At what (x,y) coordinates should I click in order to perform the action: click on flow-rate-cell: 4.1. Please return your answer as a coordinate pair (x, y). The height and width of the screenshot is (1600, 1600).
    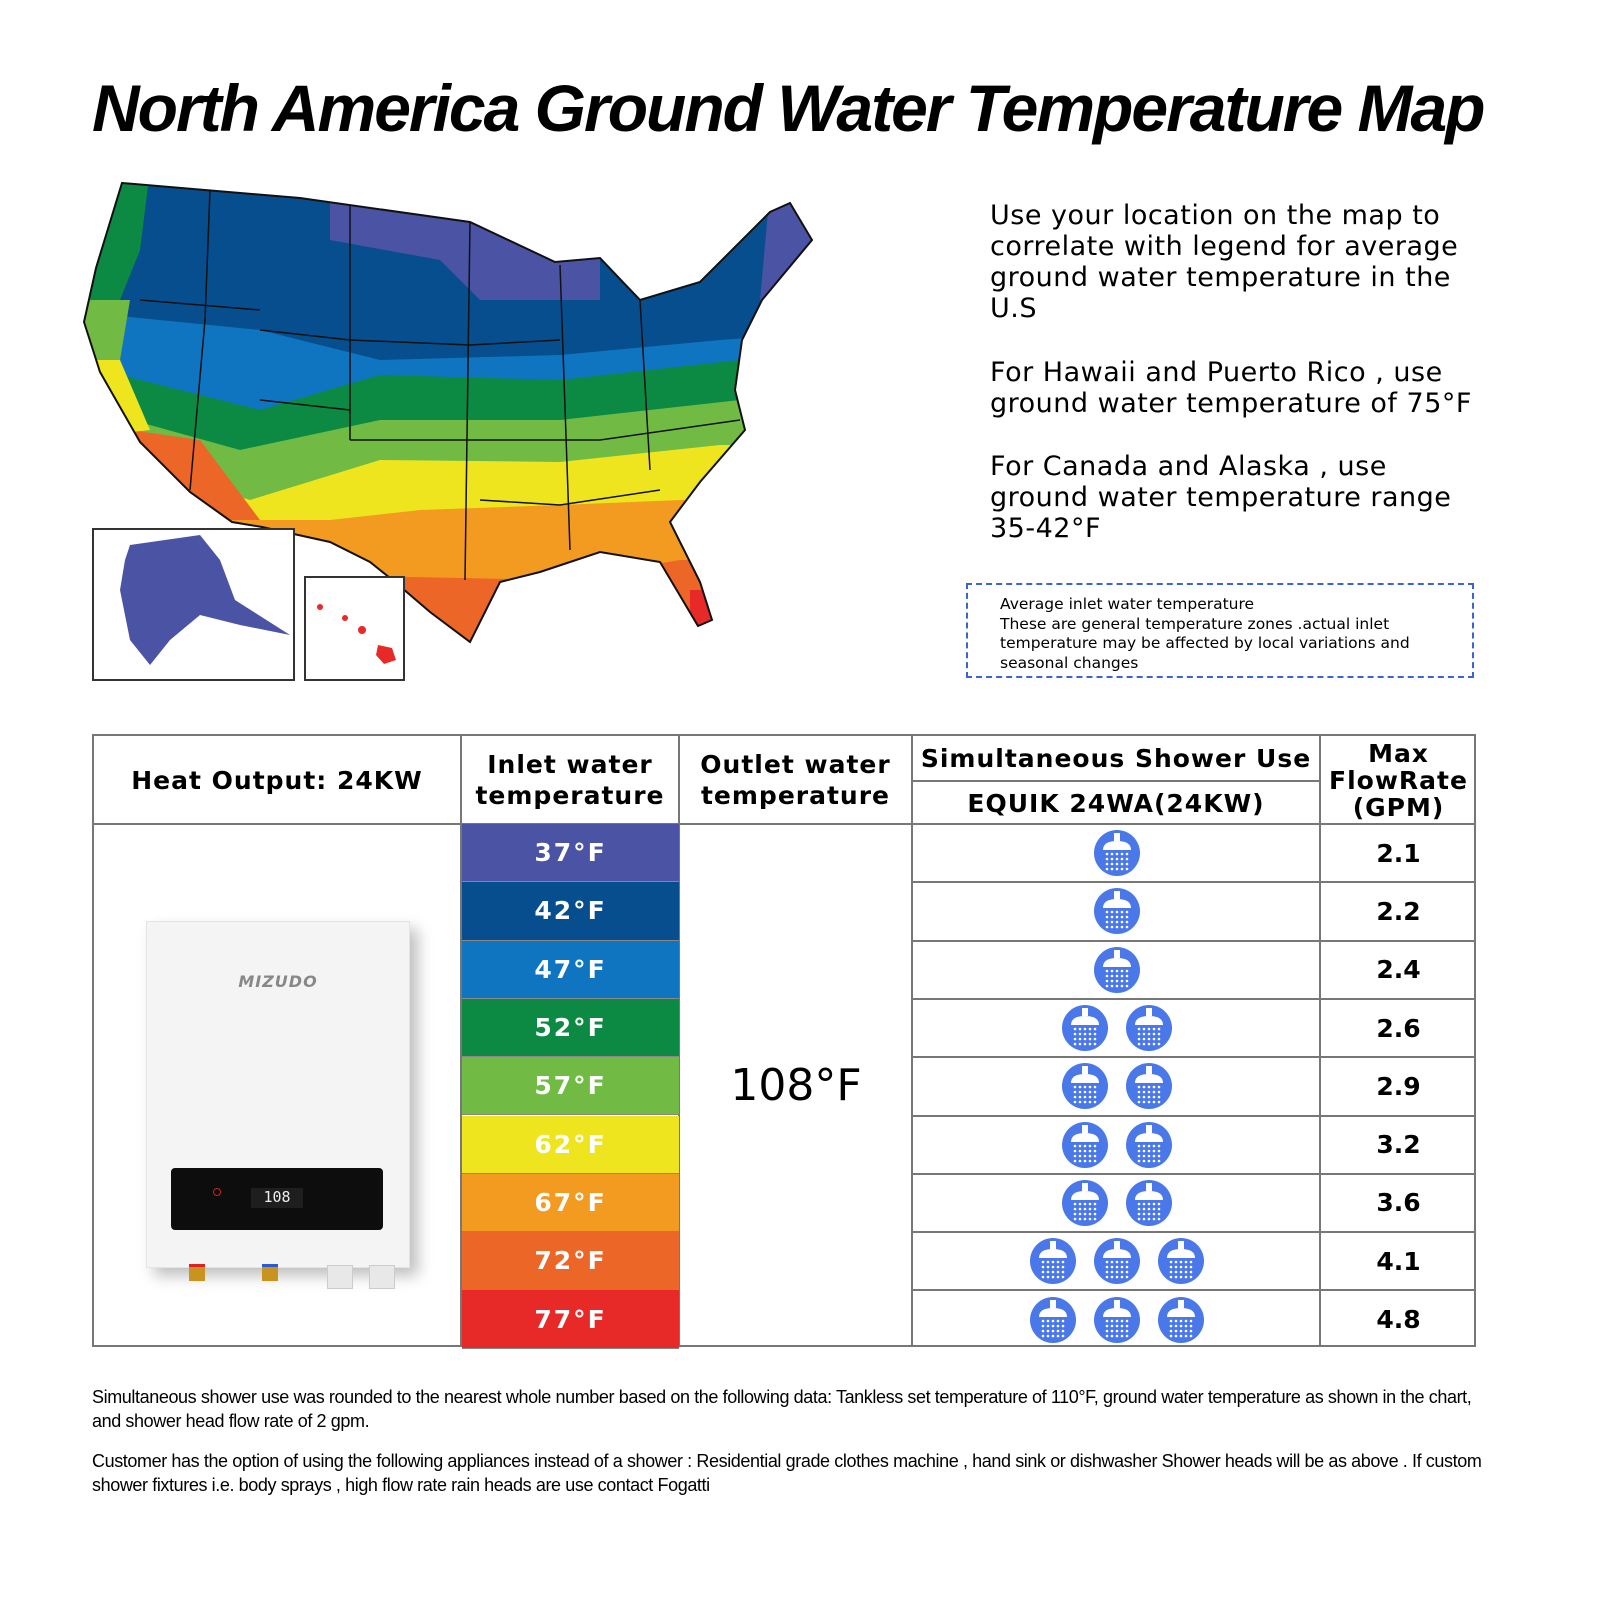
    Looking at the image, I should click on (1398, 1261).